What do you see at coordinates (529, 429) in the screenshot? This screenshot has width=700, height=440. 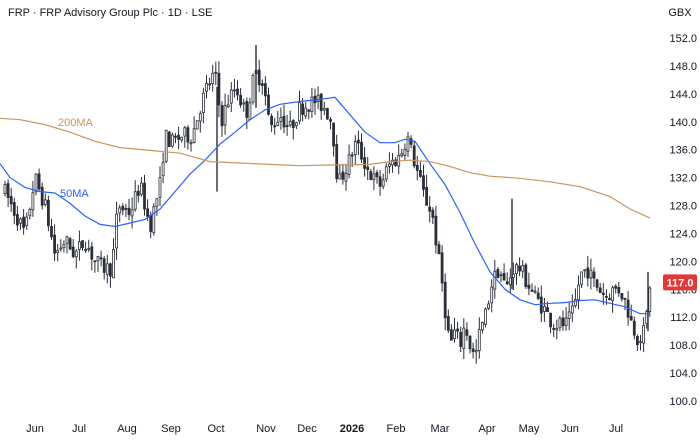 I see `x-tick-label: May` at bounding box center [529, 429].